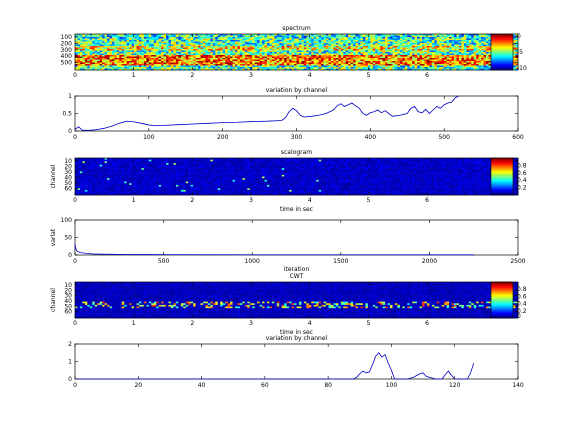 This screenshot has width=576, height=432. What do you see at coordinates (223, 137) in the screenshot?
I see `x-tick-label: 200` at bounding box center [223, 137].